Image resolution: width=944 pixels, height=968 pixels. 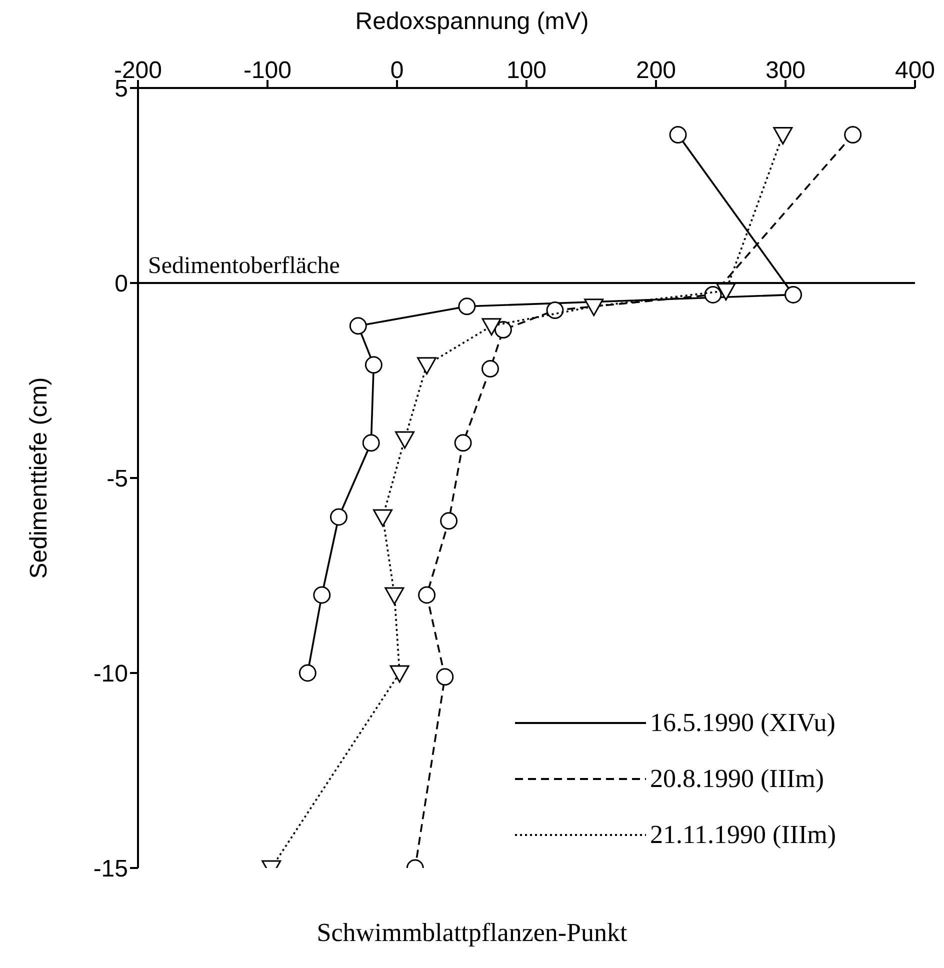 What do you see at coordinates (267, 70) in the screenshot?
I see `x-tick-label: -100` at bounding box center [267, 70].